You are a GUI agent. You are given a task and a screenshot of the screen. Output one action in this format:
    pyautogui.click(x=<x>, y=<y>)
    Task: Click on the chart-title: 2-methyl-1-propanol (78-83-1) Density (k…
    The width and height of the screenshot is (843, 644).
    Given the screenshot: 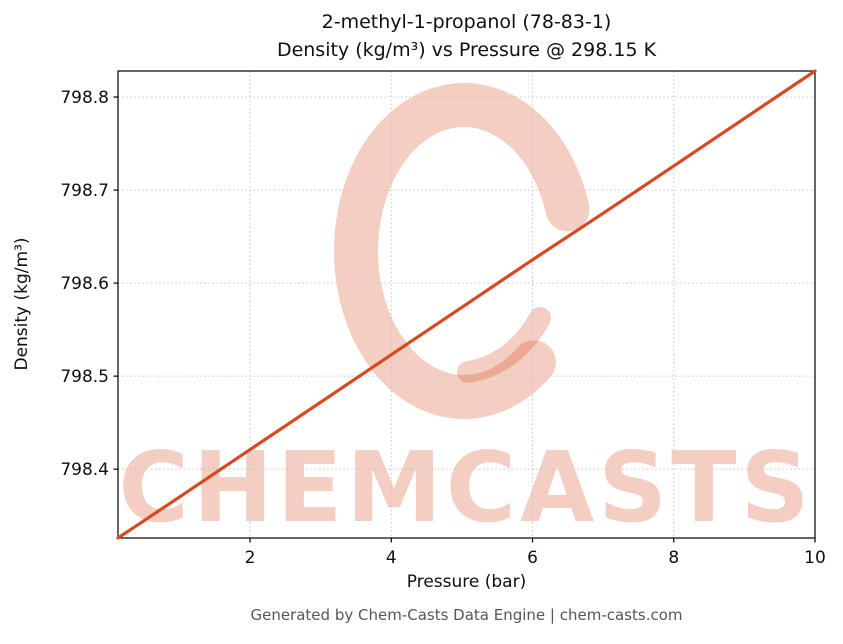 What is the action you would take?
    pyautogui.click(x=466, y=36)
    